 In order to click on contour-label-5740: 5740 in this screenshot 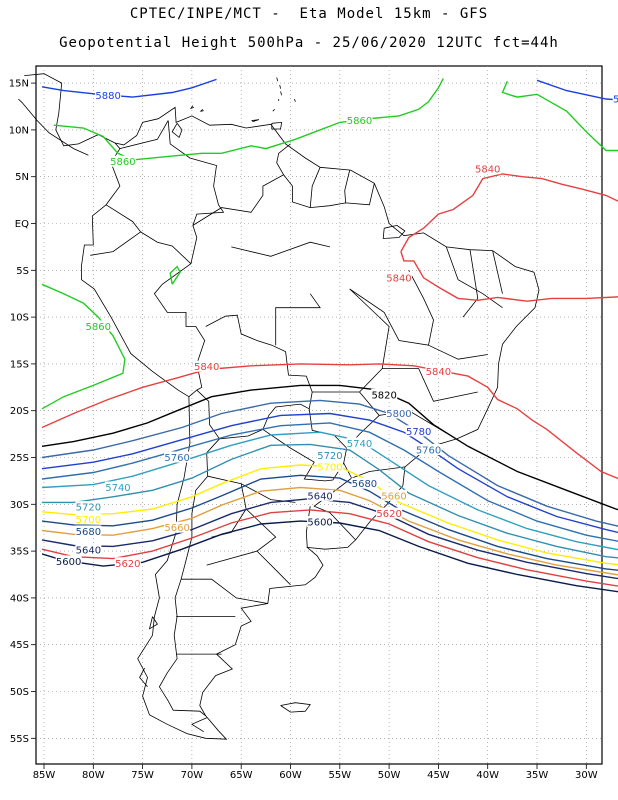, I will do `click(117, 488)`.